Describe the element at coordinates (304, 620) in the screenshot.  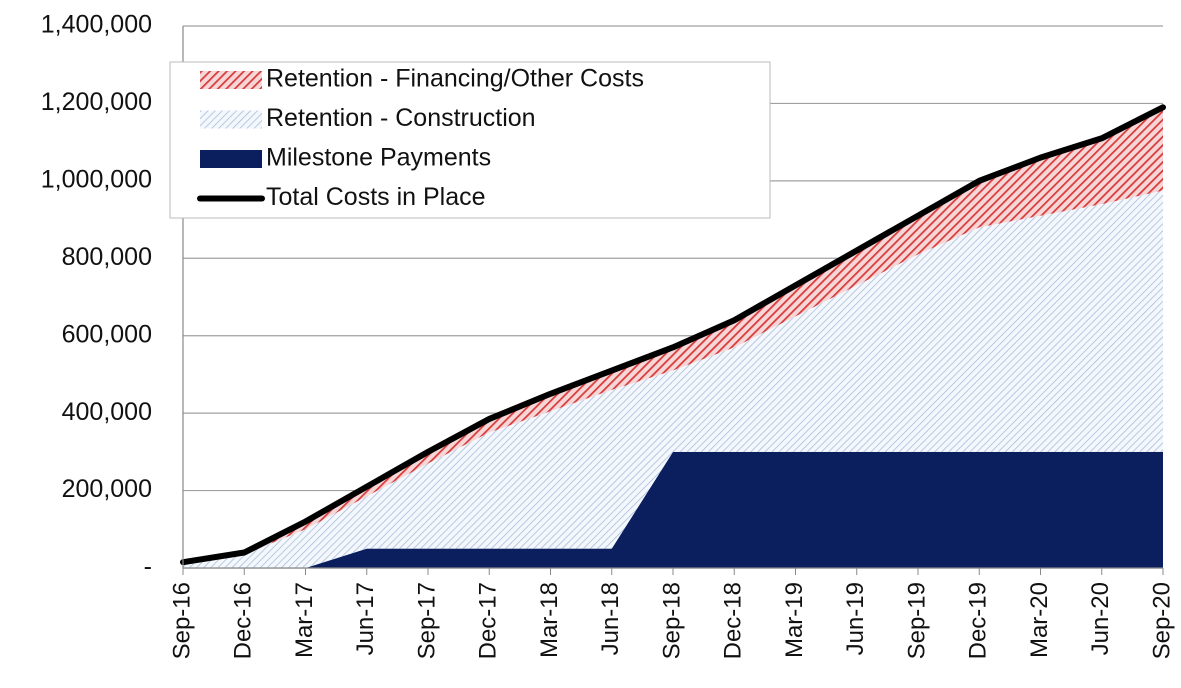
I see `x-tick-label: Mar-17` at that location.